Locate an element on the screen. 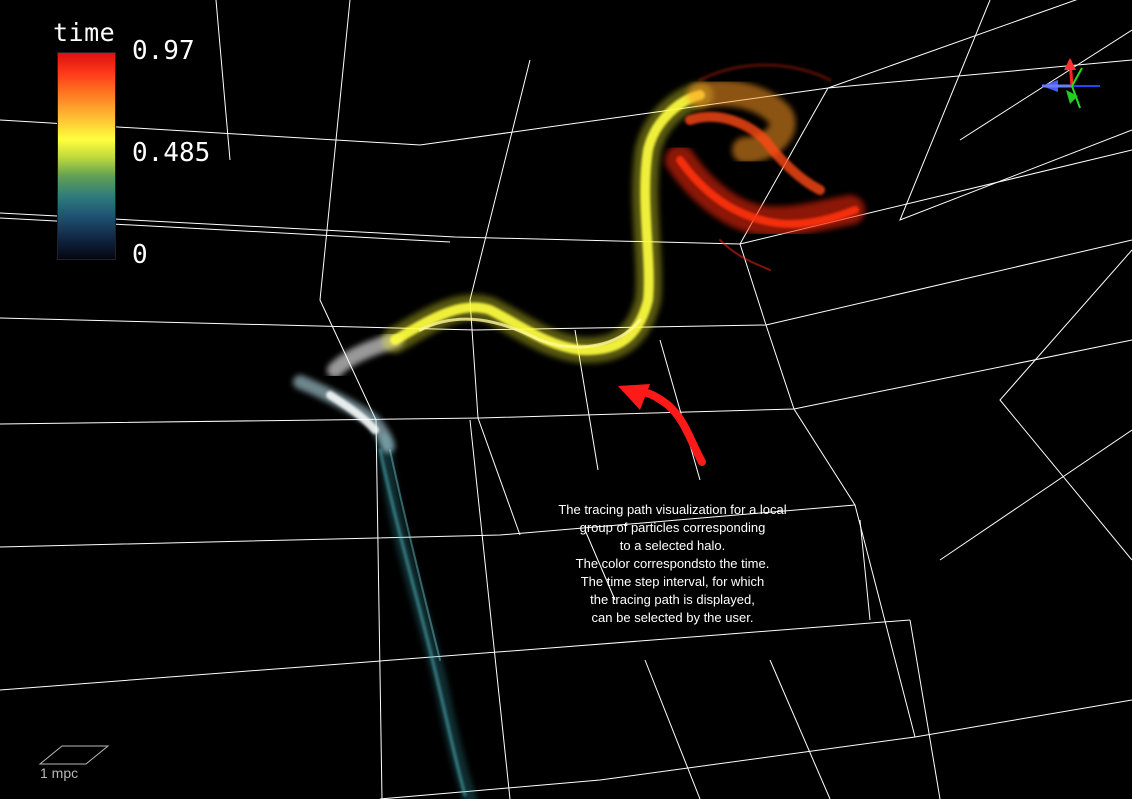 This screenshot has width=1132, height=799. legend-min-label: 0 is located at coordinates (140, 255).